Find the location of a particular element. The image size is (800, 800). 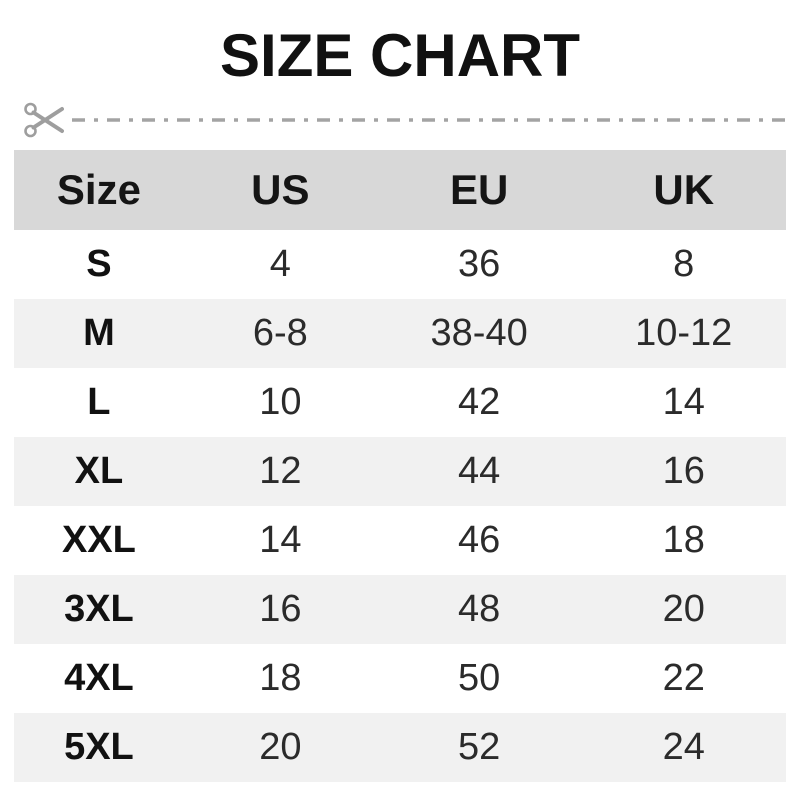

value-cell: 8 is located at coordinates (683, 264).